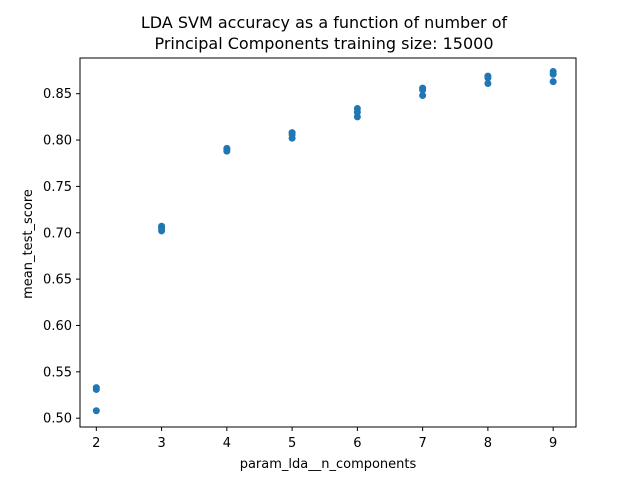  What do you see at coordinates (57, 94) in the screenshot?
I see `y-tick-label: 0.85` at bounding box center [57, 94].